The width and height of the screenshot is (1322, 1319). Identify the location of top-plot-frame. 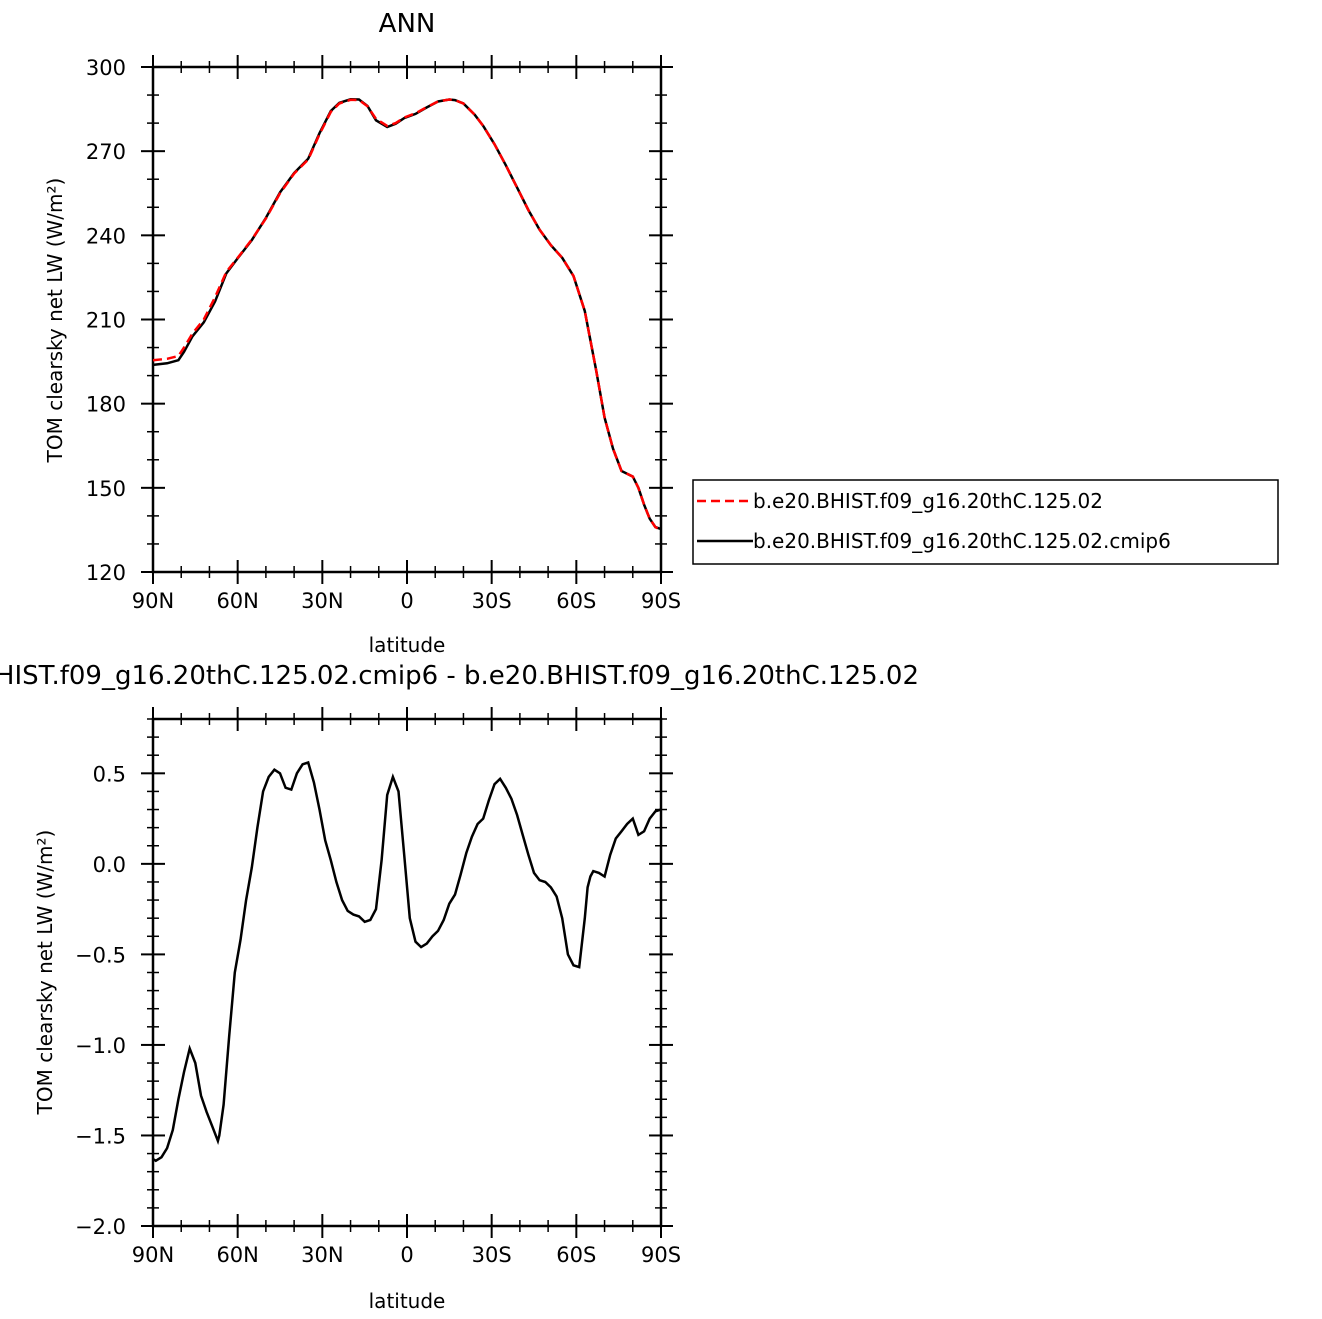
(407, 319).